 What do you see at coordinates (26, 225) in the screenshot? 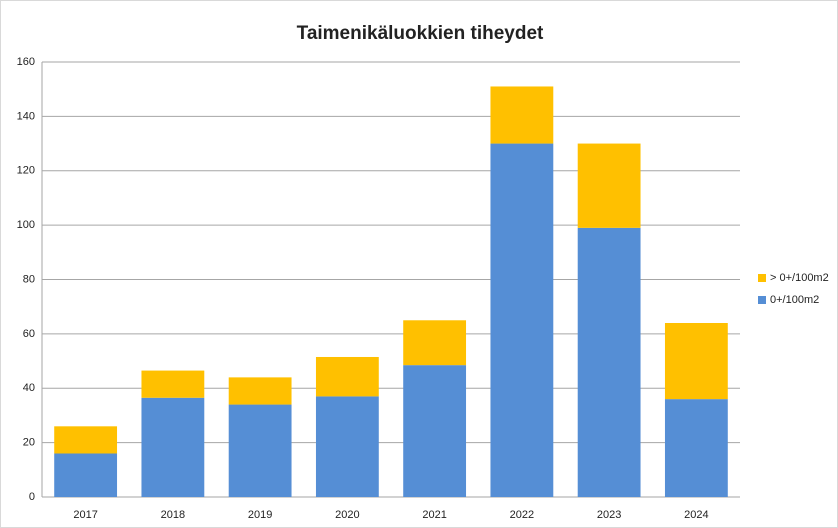
I see `y-tick-label: 100` at bounding box center [26, 225].